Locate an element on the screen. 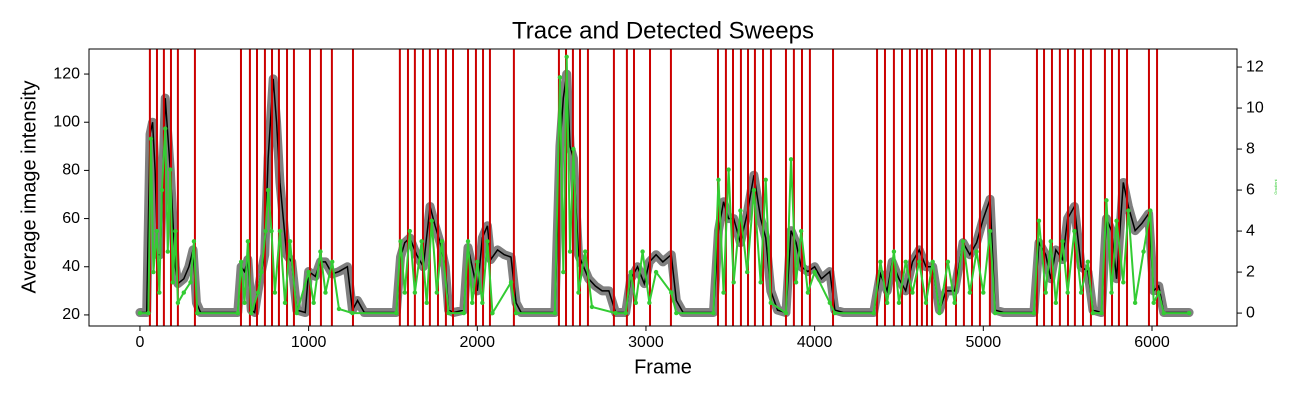  y-tick-label: 40 is located at coordinates (71, 266).